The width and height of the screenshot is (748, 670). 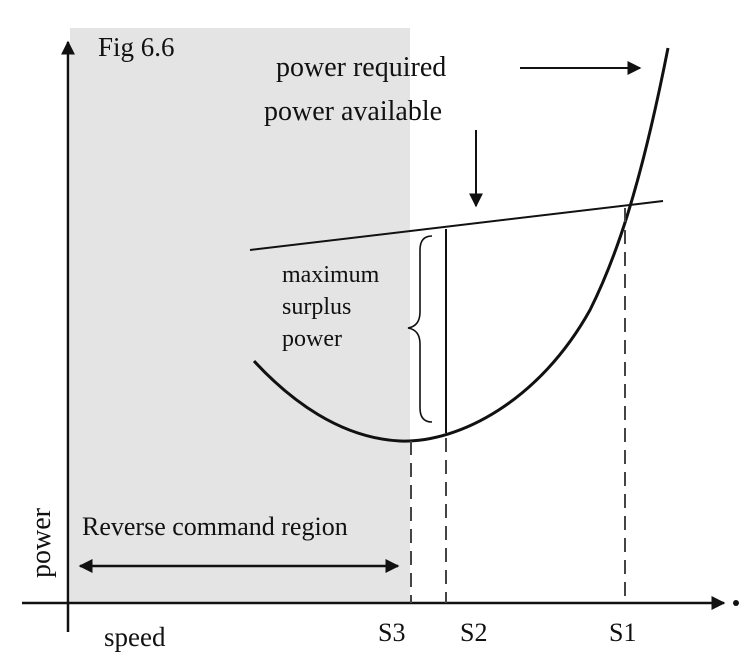 What do you see at coordinates (456, 225) in the screenshot?
I see `power-available-curve` at bounding box center [456, 225].